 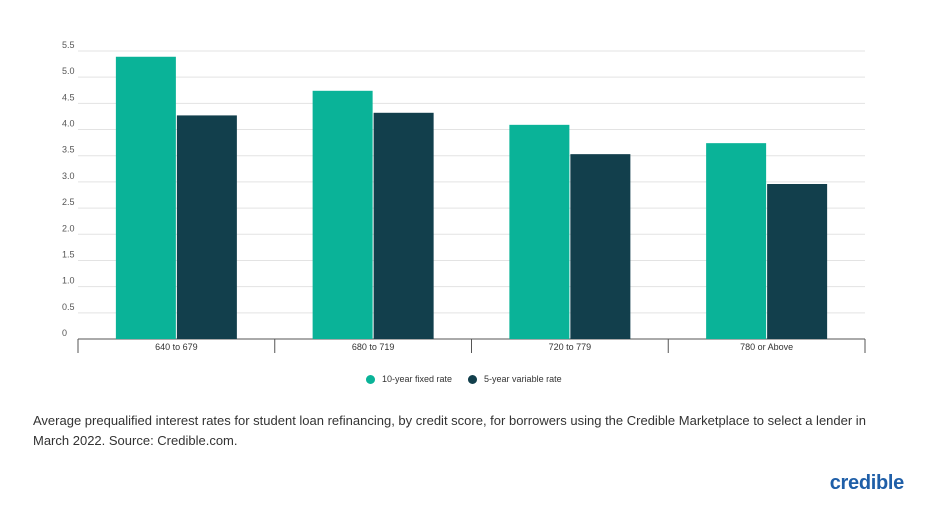 I want to click on credible-logo: credible, so click(x=867, y=483).